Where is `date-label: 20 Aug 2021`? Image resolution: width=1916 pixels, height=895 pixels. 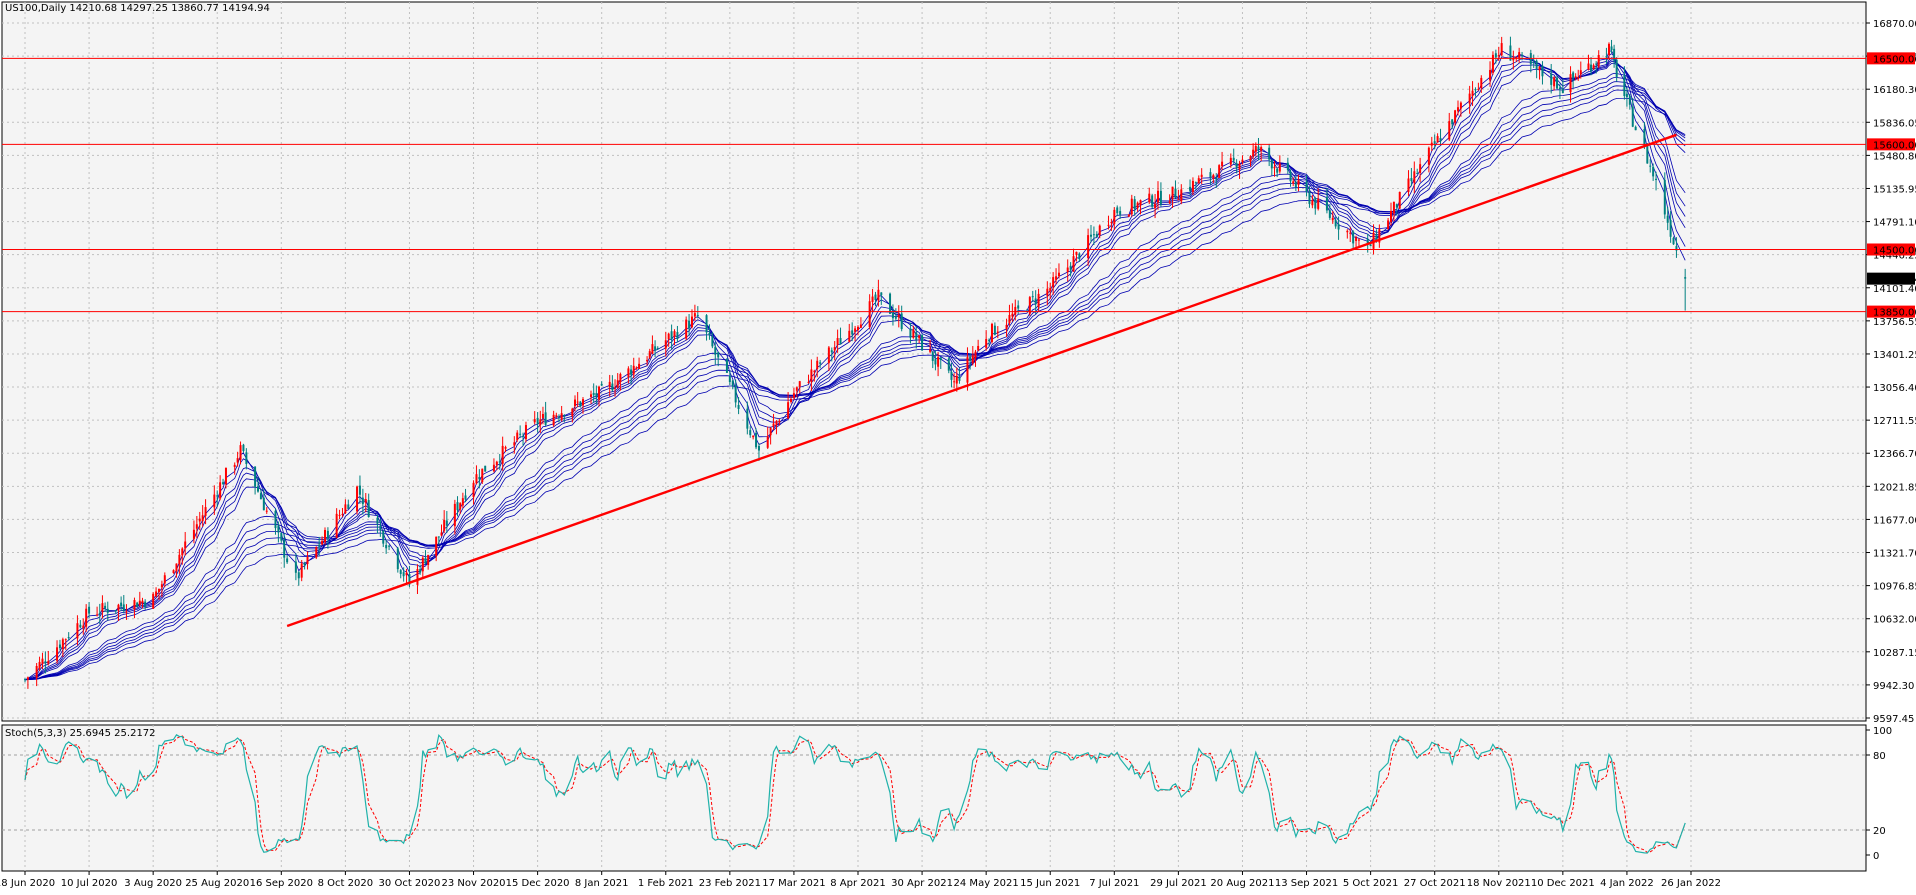 date-label: 20 Aug 2021 is located at coordinates (1242, 883).